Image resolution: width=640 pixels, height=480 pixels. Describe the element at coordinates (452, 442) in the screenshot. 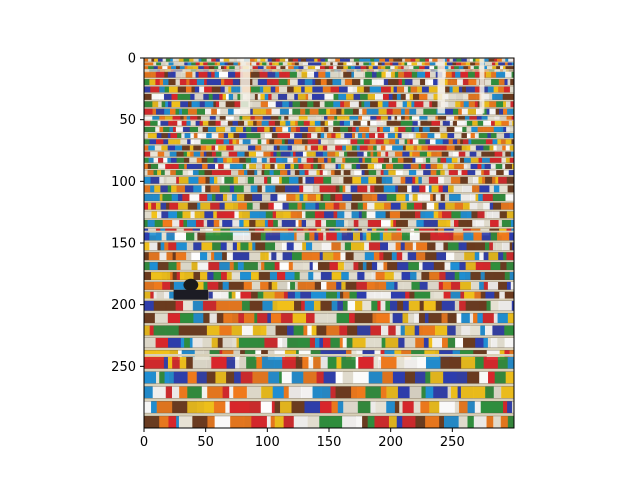

I see `x-tick-label: 250` at that location.